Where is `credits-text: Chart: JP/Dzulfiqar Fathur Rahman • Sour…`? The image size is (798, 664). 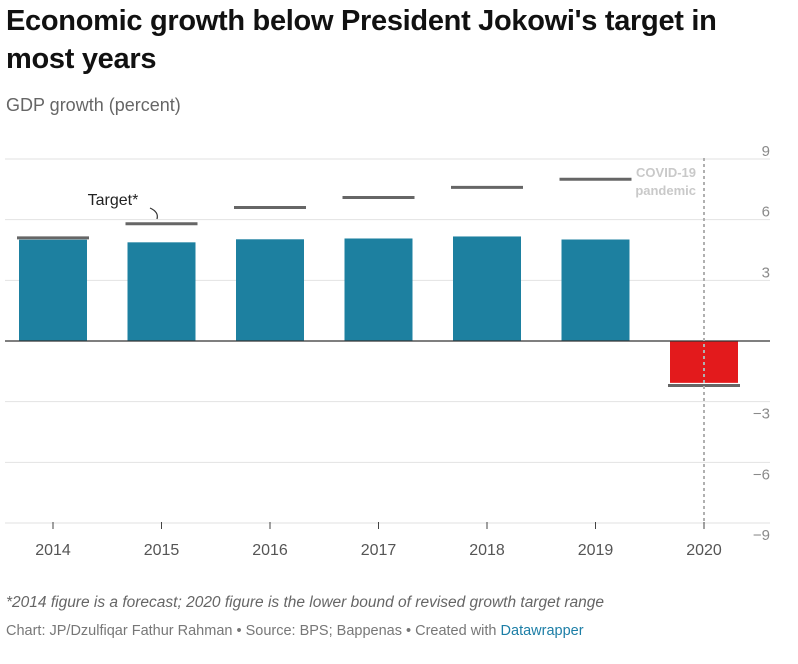
credits-text: Chart: JP/Dzulfiqar Fathur Rahman • Sour… is located at coordinates (253, 631).